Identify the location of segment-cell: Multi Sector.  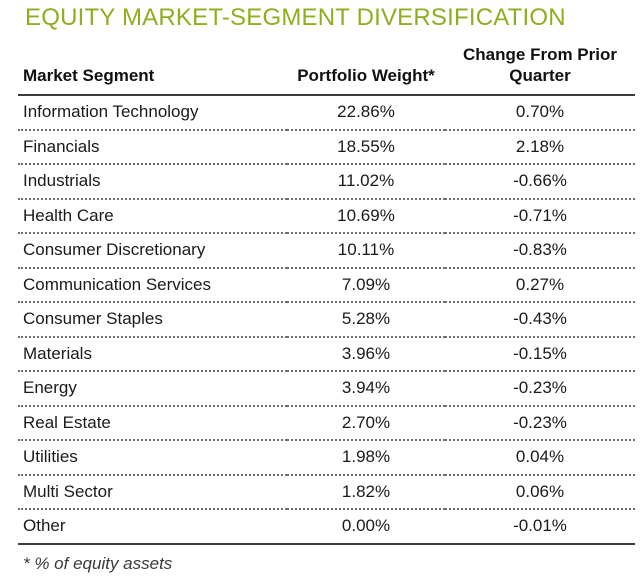
(68, 491).